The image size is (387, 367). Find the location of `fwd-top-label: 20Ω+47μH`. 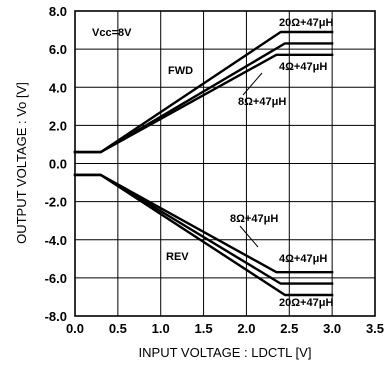

fwd-top-label: 20Ω+47μH is located at coordinates (306, 23).